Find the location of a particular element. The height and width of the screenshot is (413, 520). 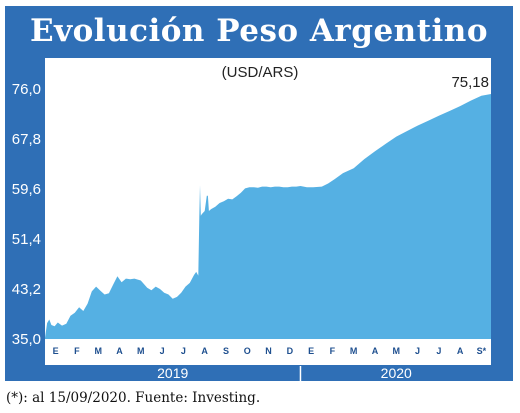

y-tick-label: 59,6 is located at coordinates (26, 189).